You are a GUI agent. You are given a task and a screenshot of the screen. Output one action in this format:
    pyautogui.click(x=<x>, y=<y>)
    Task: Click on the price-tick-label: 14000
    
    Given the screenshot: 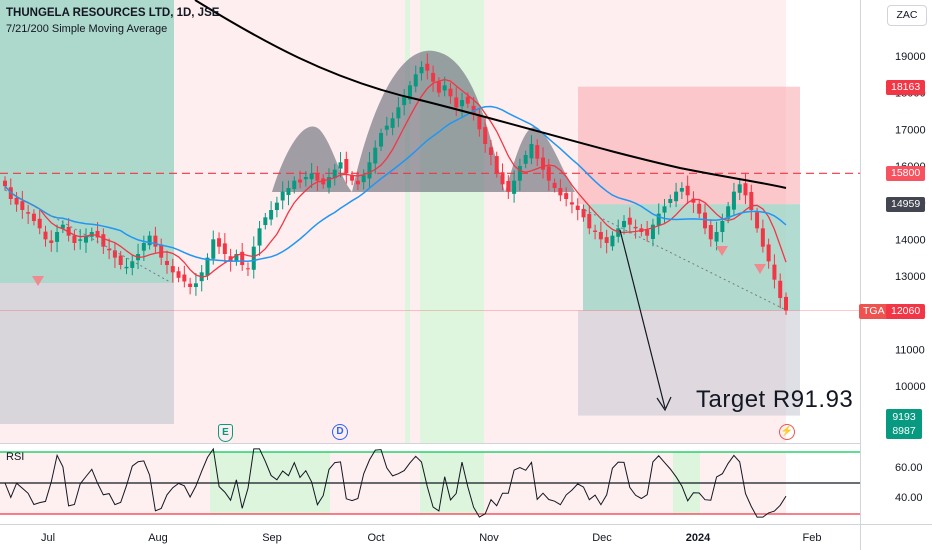 What is the action you would take?
    pyautogui.click(x=910, y=240)
    